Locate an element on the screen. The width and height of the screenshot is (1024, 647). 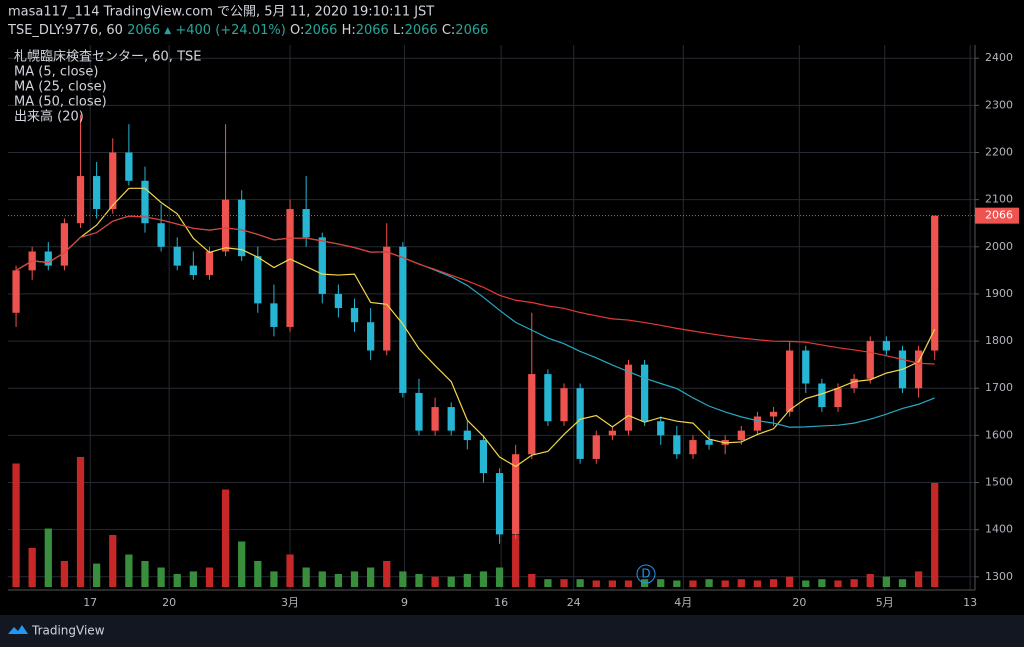
l: 2066 is located at coordinates (421, 30).